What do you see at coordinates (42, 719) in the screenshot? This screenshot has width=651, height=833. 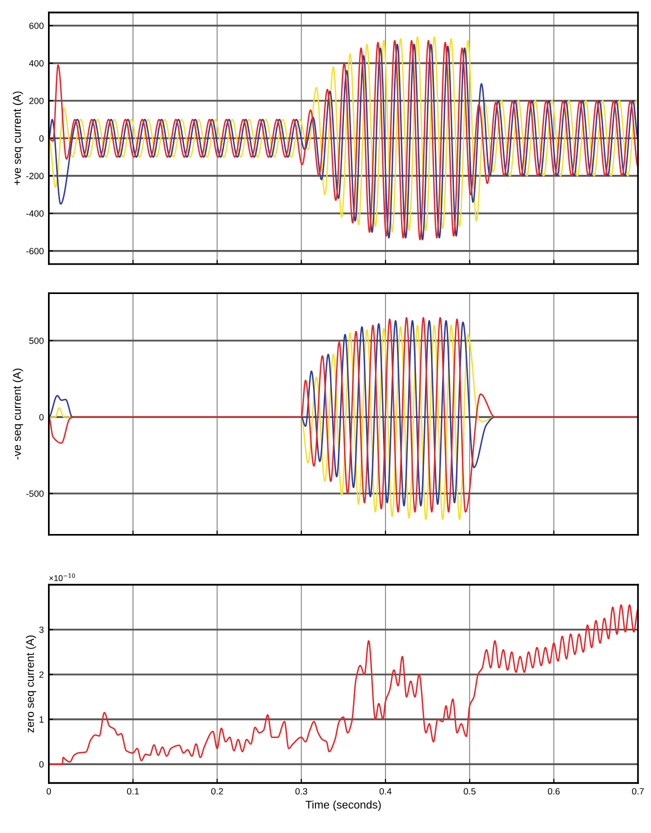 I see `y-tick-label: 1` at bounding box center [42, 719].